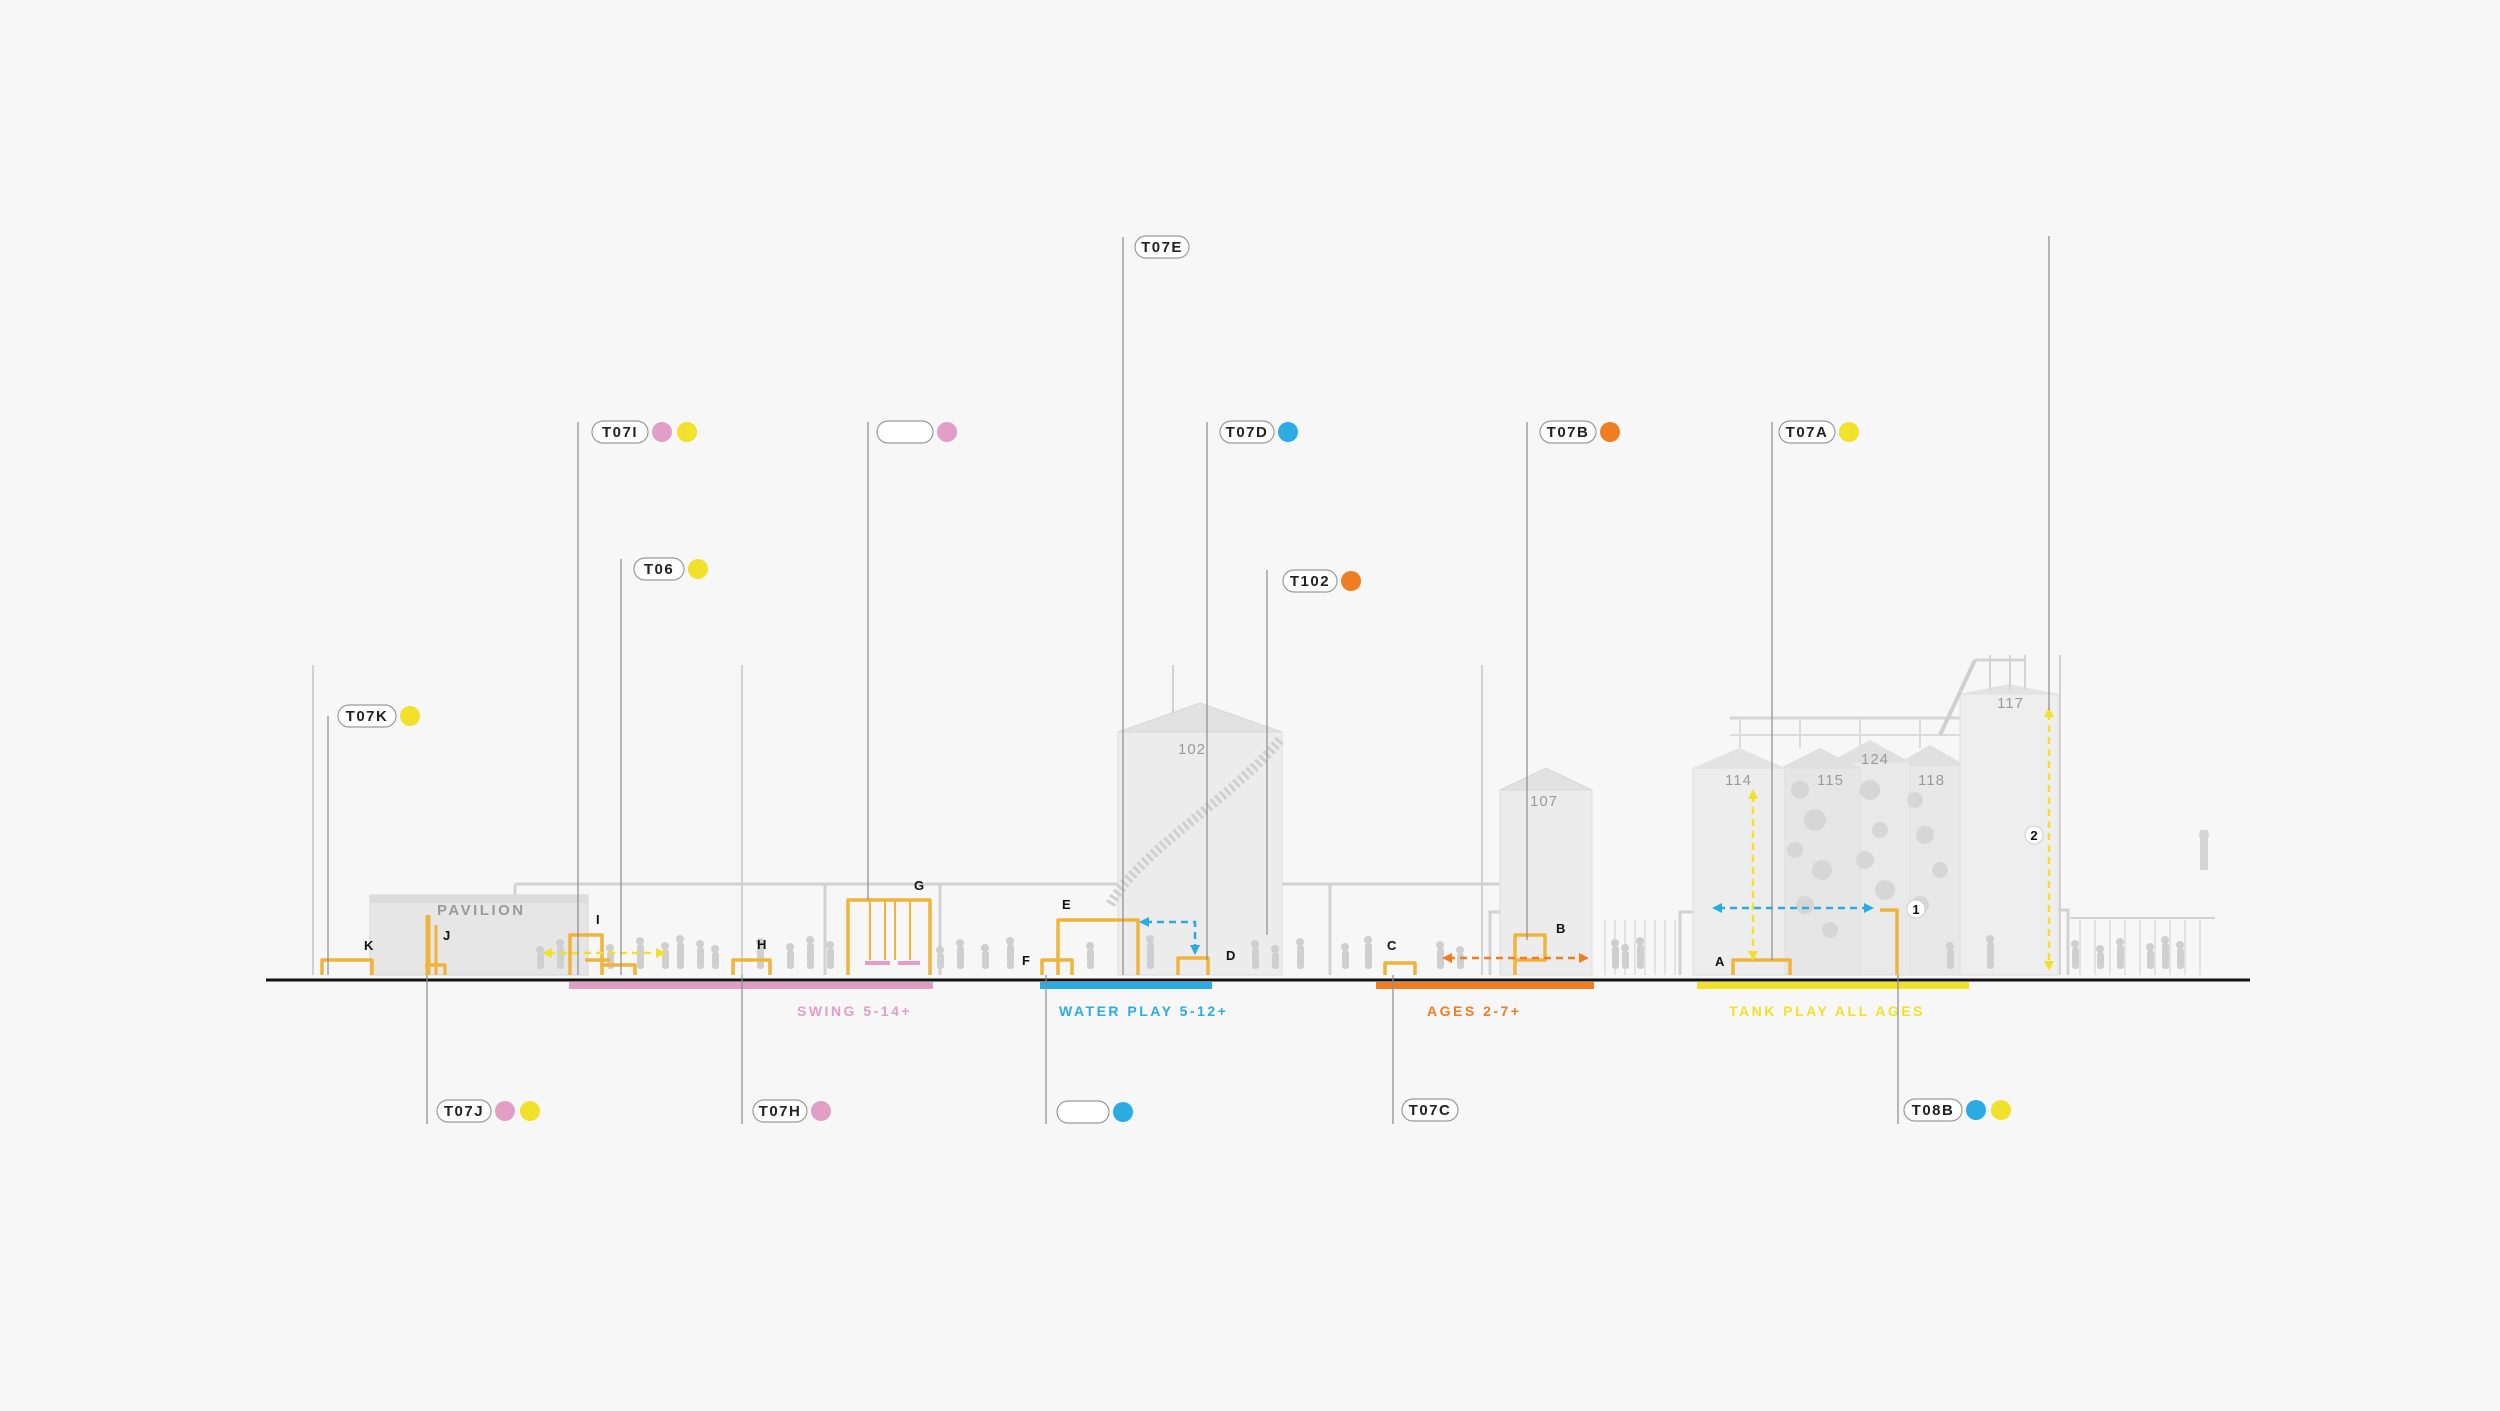 The width and height of the screenshot is (2500, 1411). Describe the element at coordinates (347, 966) in the screenshot. I see `equipment-k` at that location.